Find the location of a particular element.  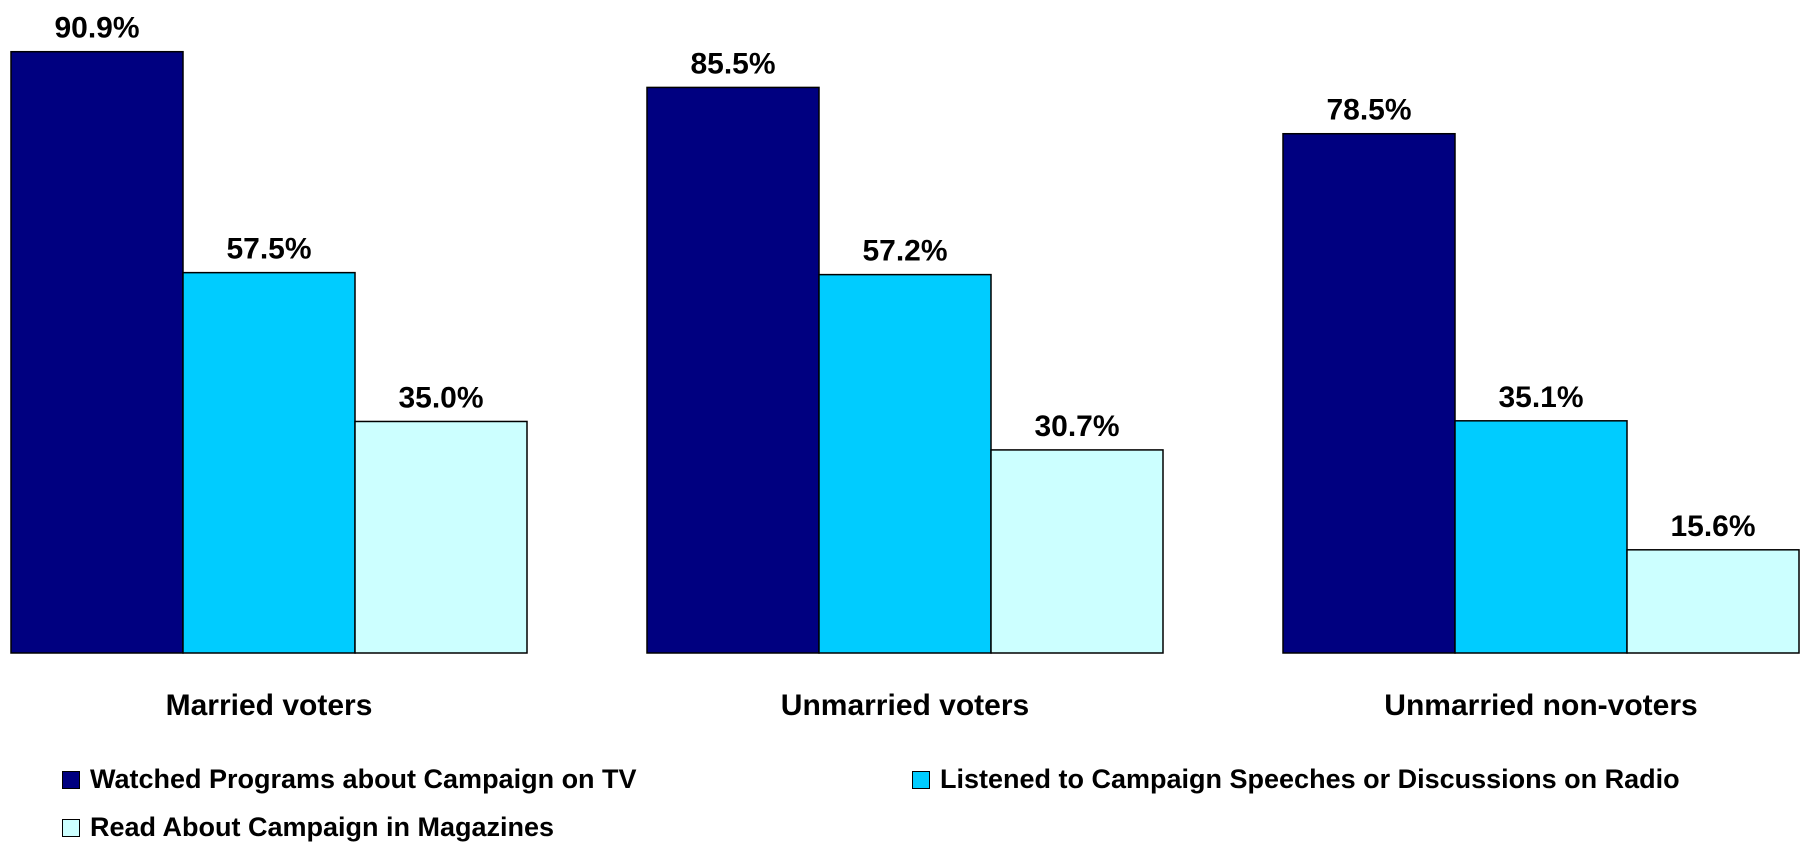

legend-swatch-magazines is located at coordinates (71, 827).